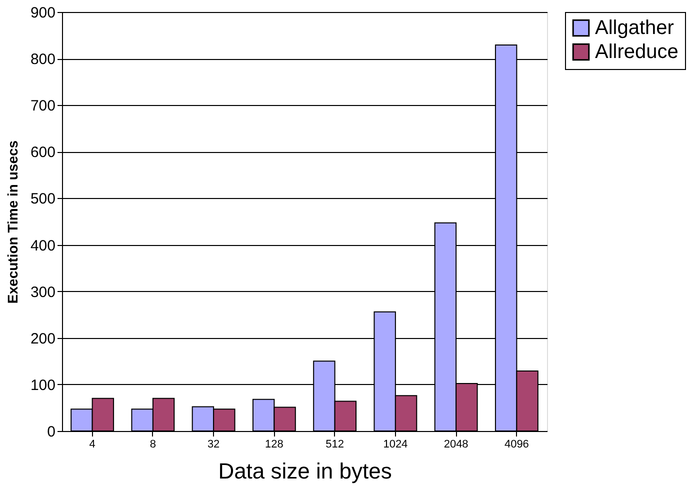 The image size is (691, 487). What do you see at coordinates (634, 28) in the screenshot?
I see `legend-label: Allgather` at bounding box center [634, 28].